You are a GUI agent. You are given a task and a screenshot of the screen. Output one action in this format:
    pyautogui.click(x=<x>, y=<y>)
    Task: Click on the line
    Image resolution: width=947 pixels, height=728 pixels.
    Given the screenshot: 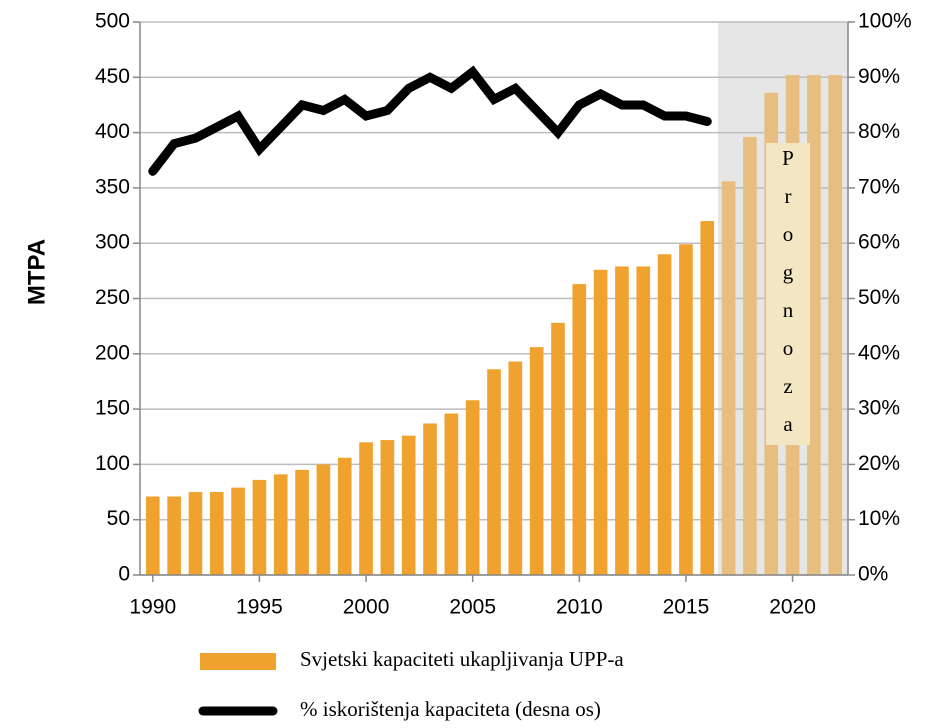 What is the action you would take?
    pyautogui.click(x=430, y=120)
    